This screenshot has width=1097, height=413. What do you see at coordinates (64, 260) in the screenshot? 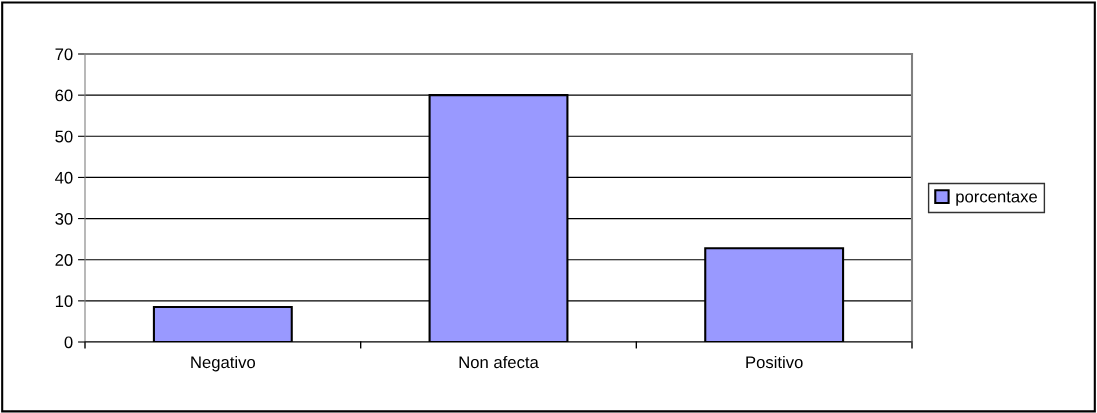
I see `y-tick-label: 20` at bounding box center [64, 260].